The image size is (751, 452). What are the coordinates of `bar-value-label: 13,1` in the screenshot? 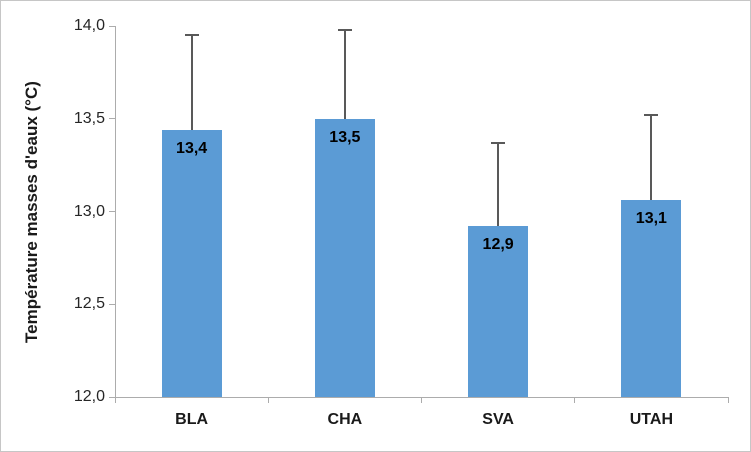 It's located at (651, 219).